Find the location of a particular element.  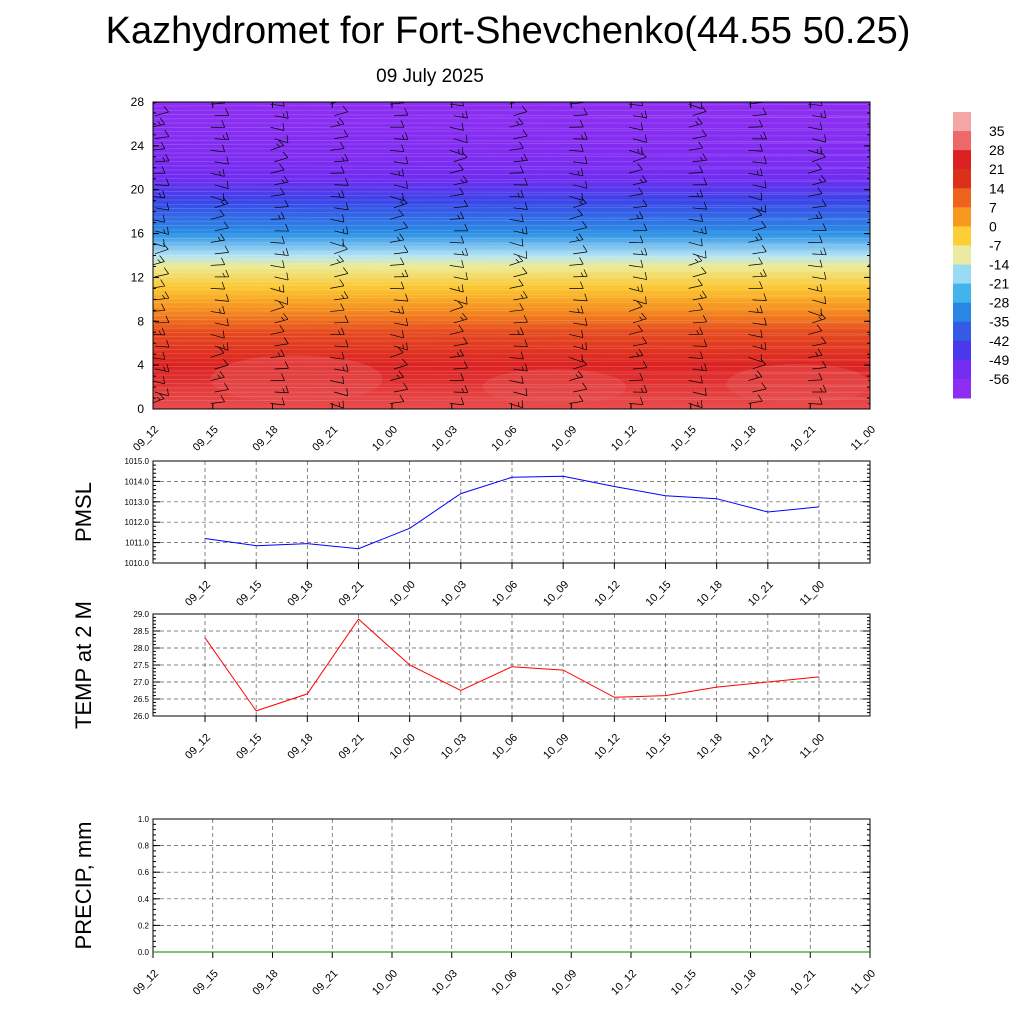

colorbar-label: 35 is located at coordinates (997, 131).